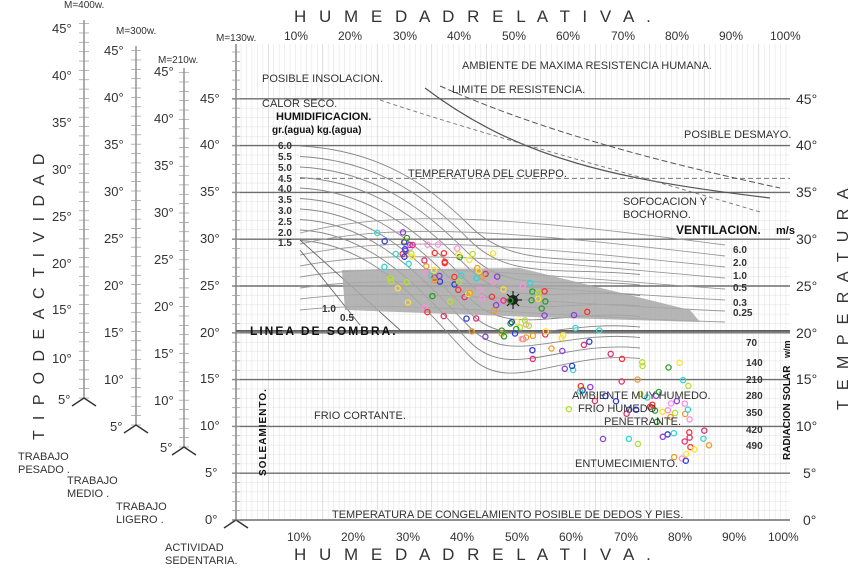 The image size is (859, 572). What do you see at coordinates (521, 295) in the screenshot?
I see `comfort-zone` at bounding box center [521, 295].